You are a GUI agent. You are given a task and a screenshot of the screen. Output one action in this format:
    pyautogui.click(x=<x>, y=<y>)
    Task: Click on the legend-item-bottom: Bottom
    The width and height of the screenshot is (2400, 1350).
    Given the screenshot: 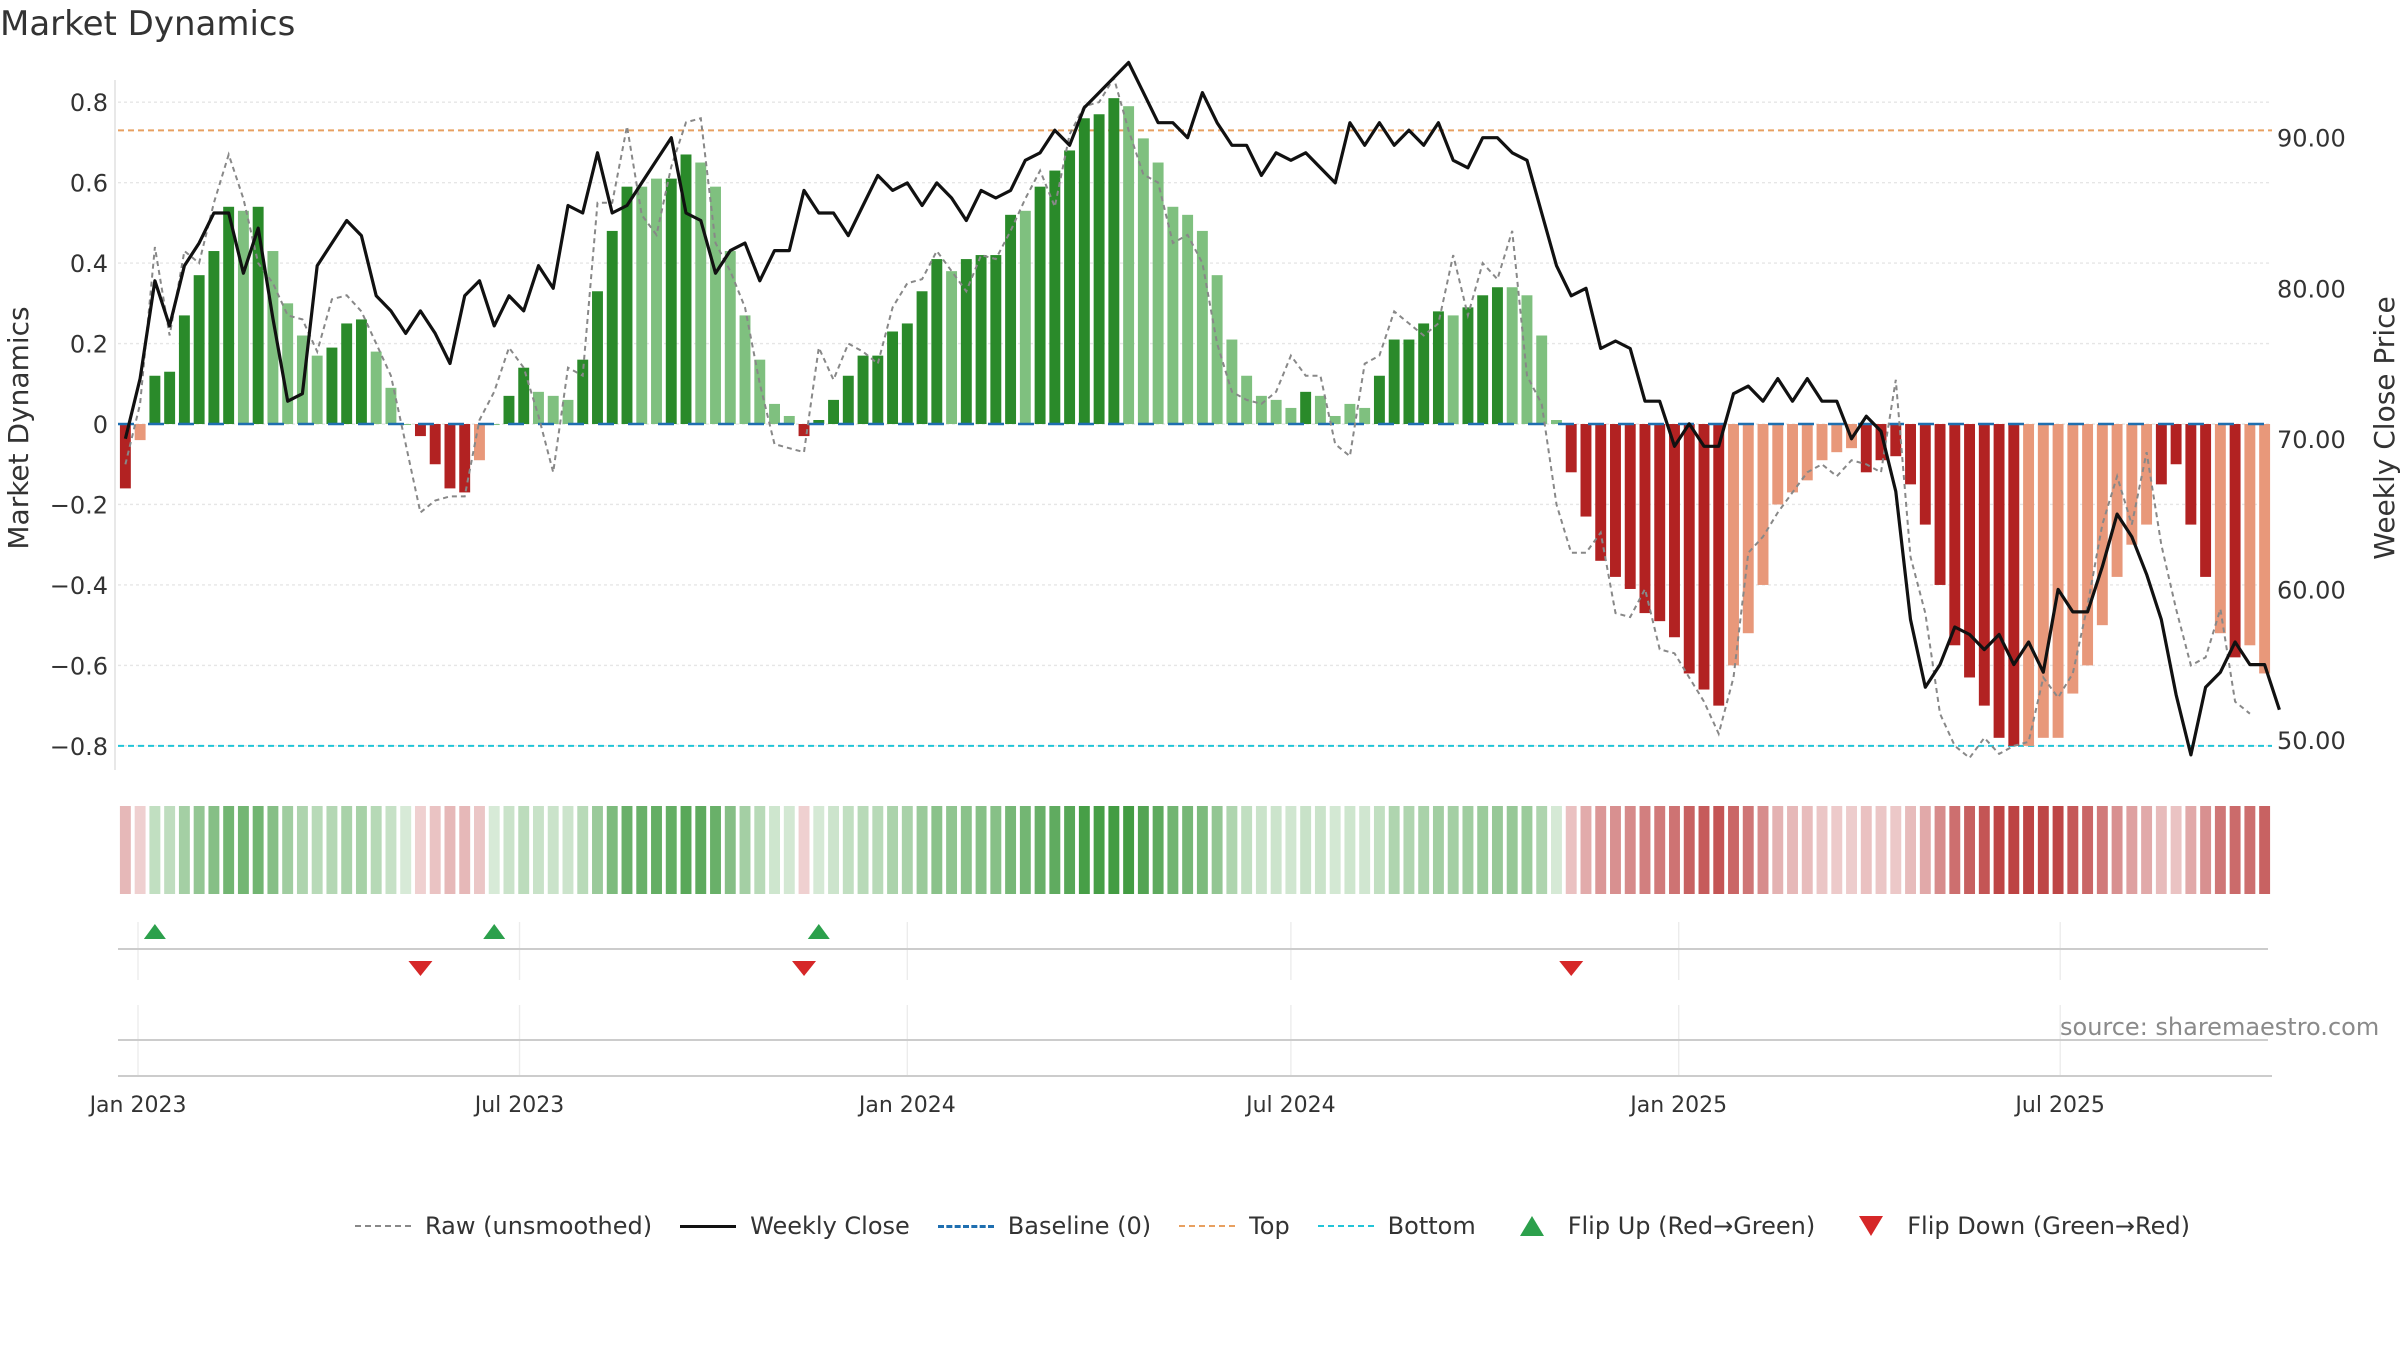 What is the action you would take?
    pyautogui.click(x=1396, y=1226)
    